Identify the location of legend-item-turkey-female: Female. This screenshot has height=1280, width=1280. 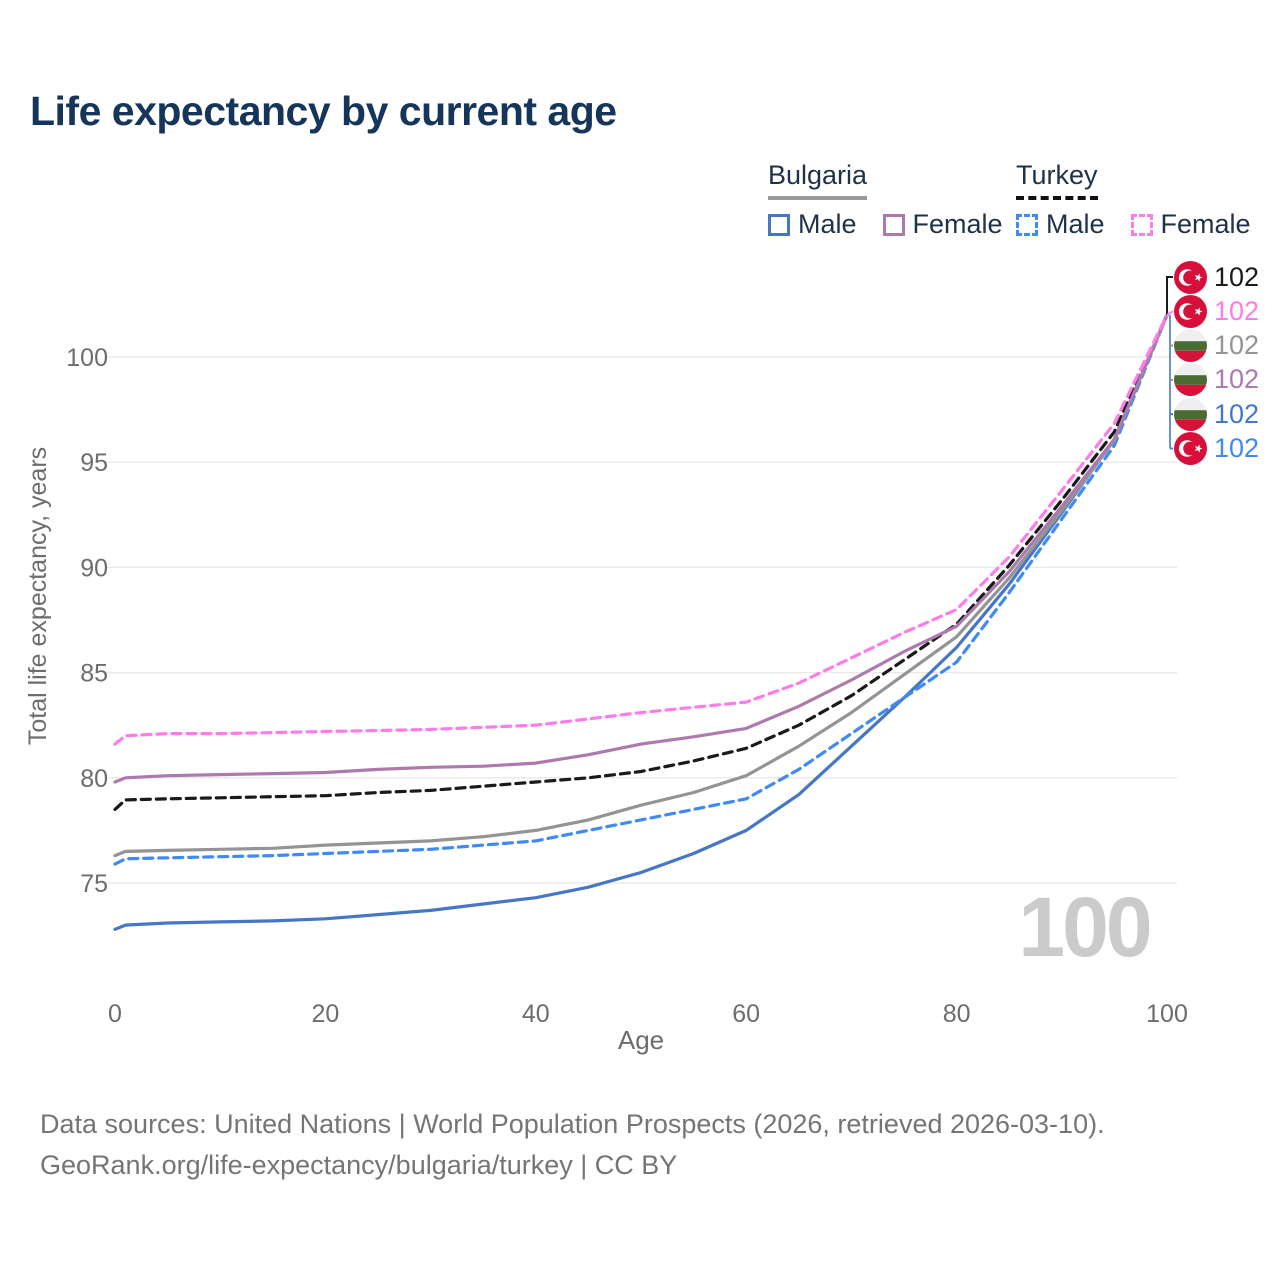
(1190, 224).